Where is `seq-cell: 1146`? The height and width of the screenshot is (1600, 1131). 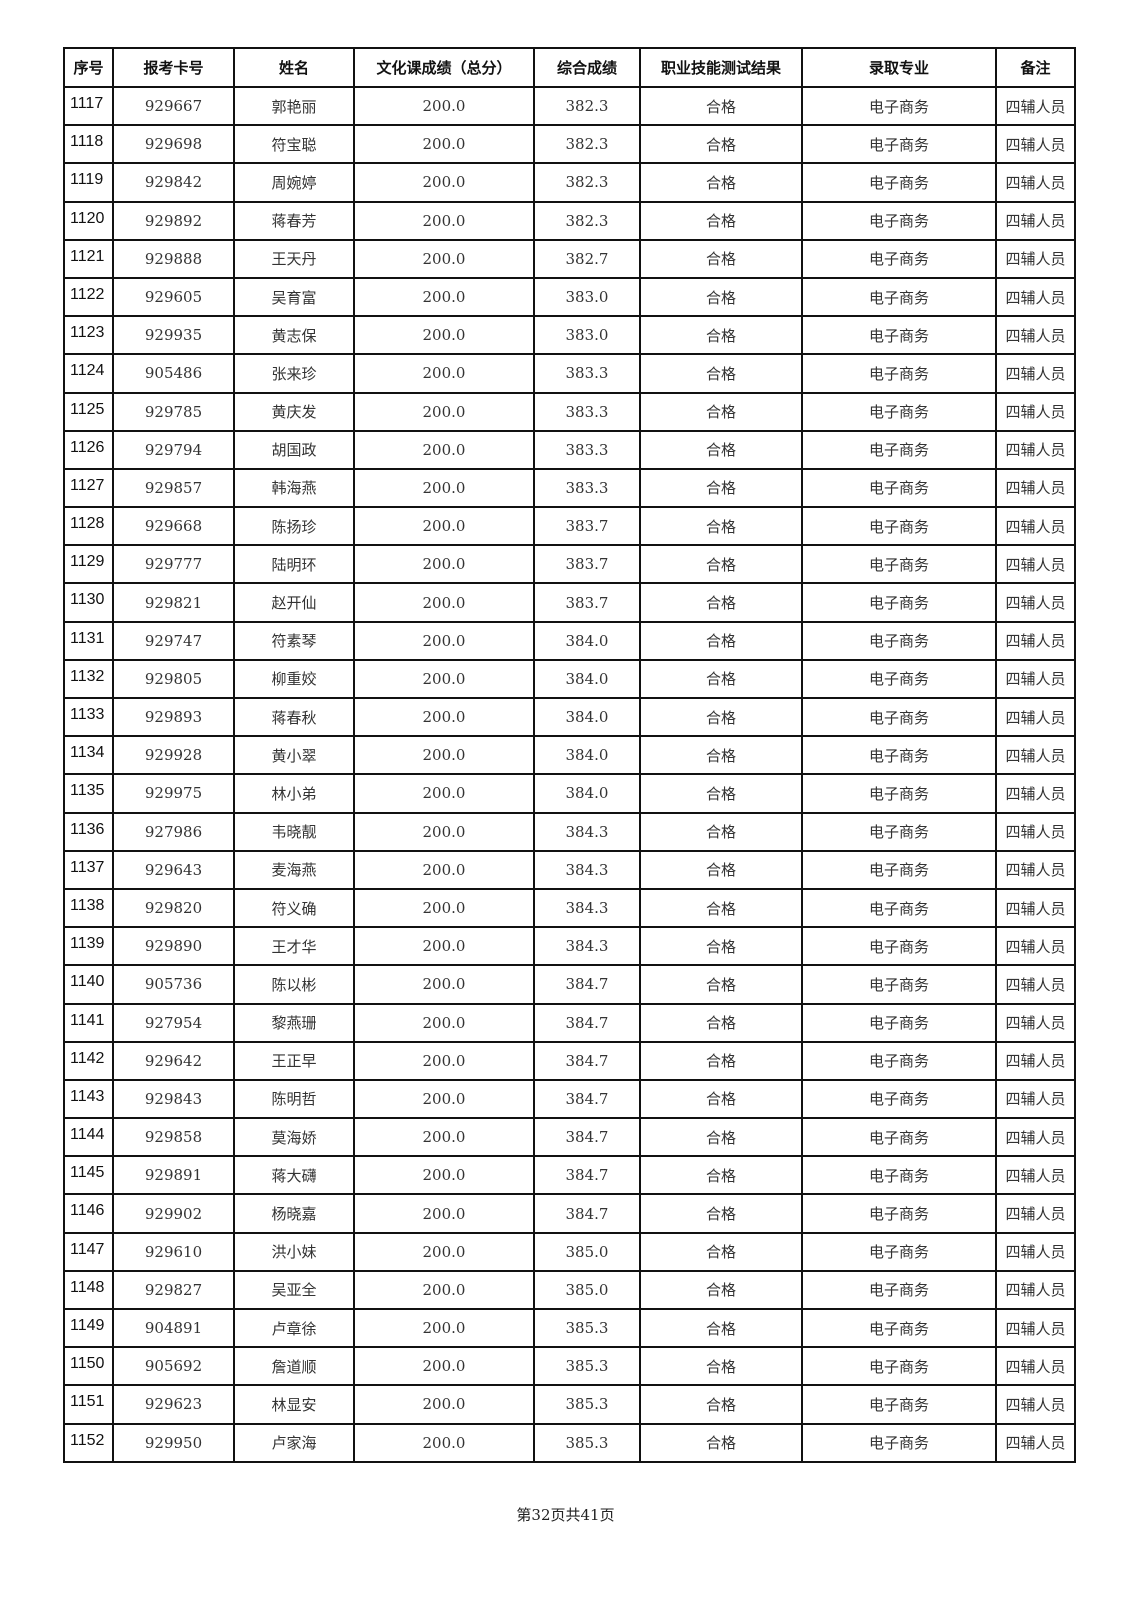 seq-cell: 1146 is located at coordinates (88, 1213).